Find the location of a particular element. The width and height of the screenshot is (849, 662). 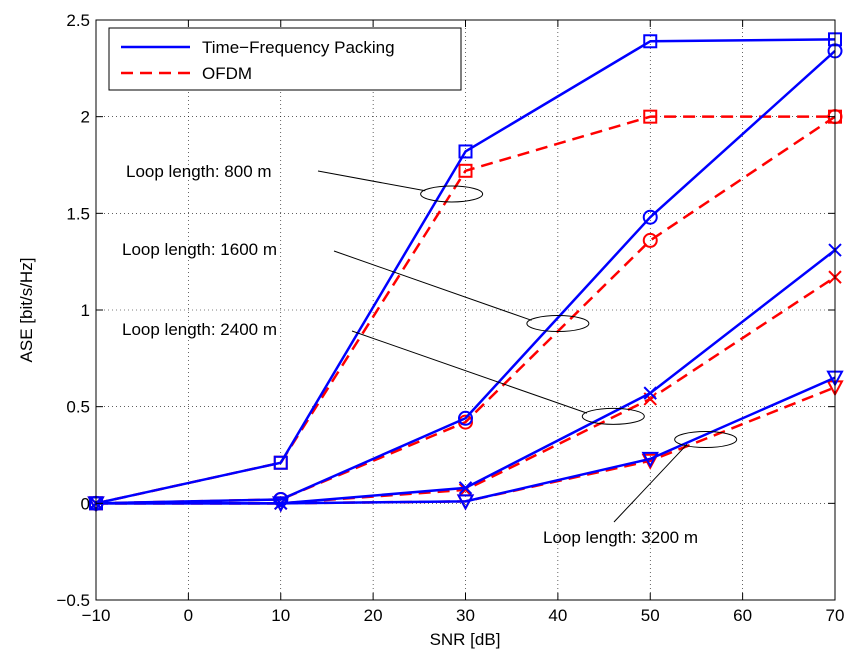

x-tick-label: 20 is located at coordinates (373, 615).